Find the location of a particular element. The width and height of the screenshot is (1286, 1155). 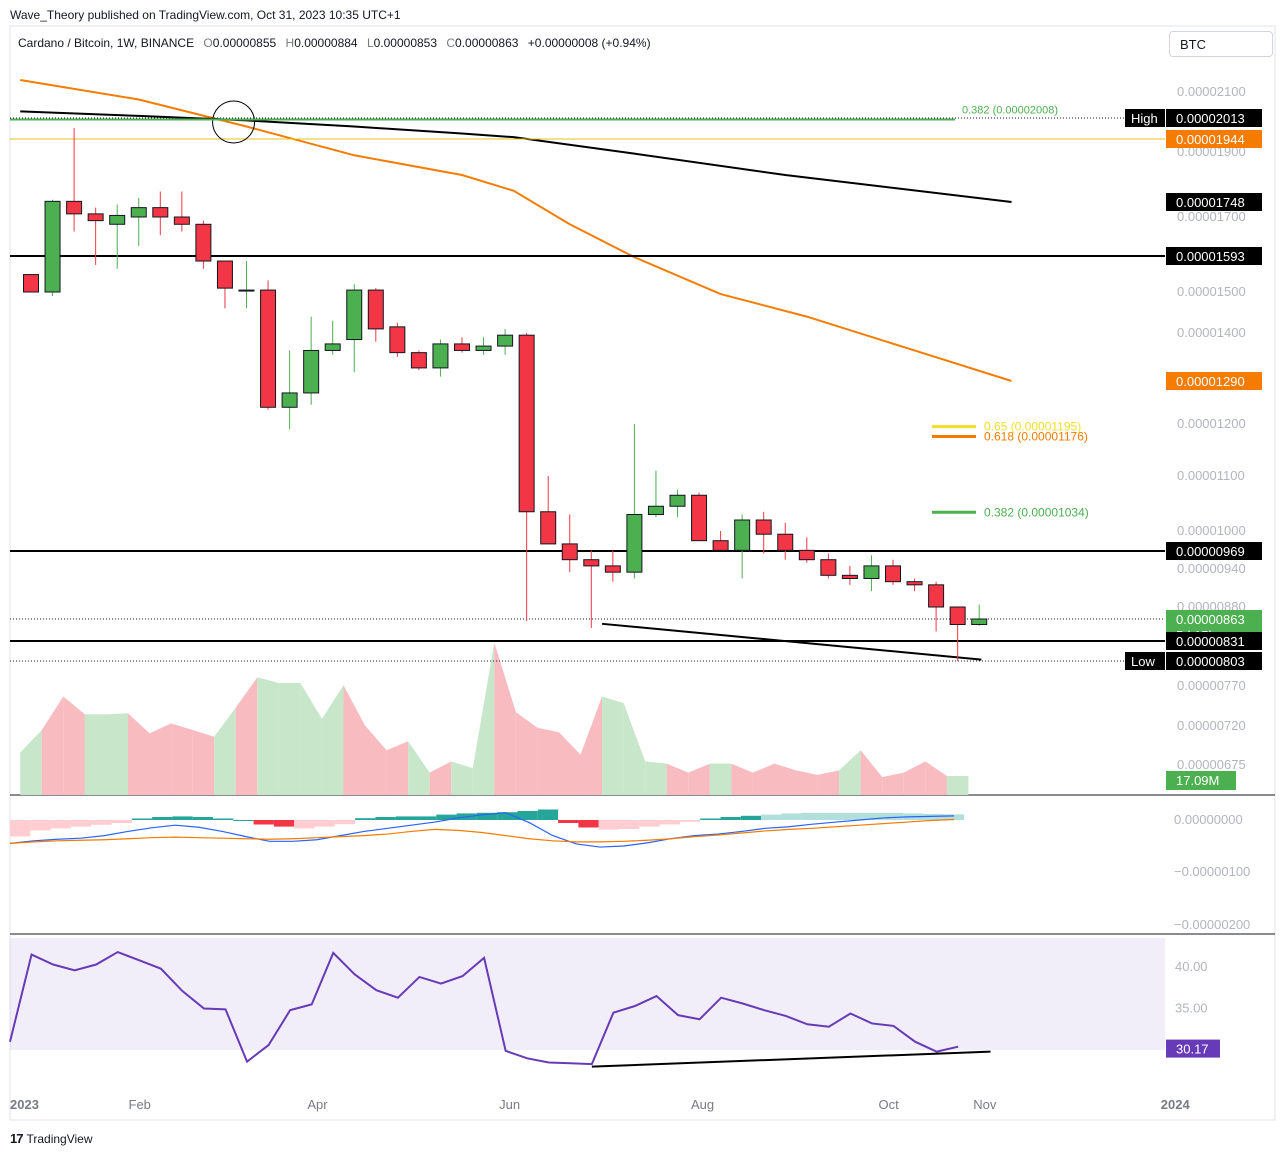

fib-label: 0.382 (0.00002008) is located at coordinates (1010, 111).